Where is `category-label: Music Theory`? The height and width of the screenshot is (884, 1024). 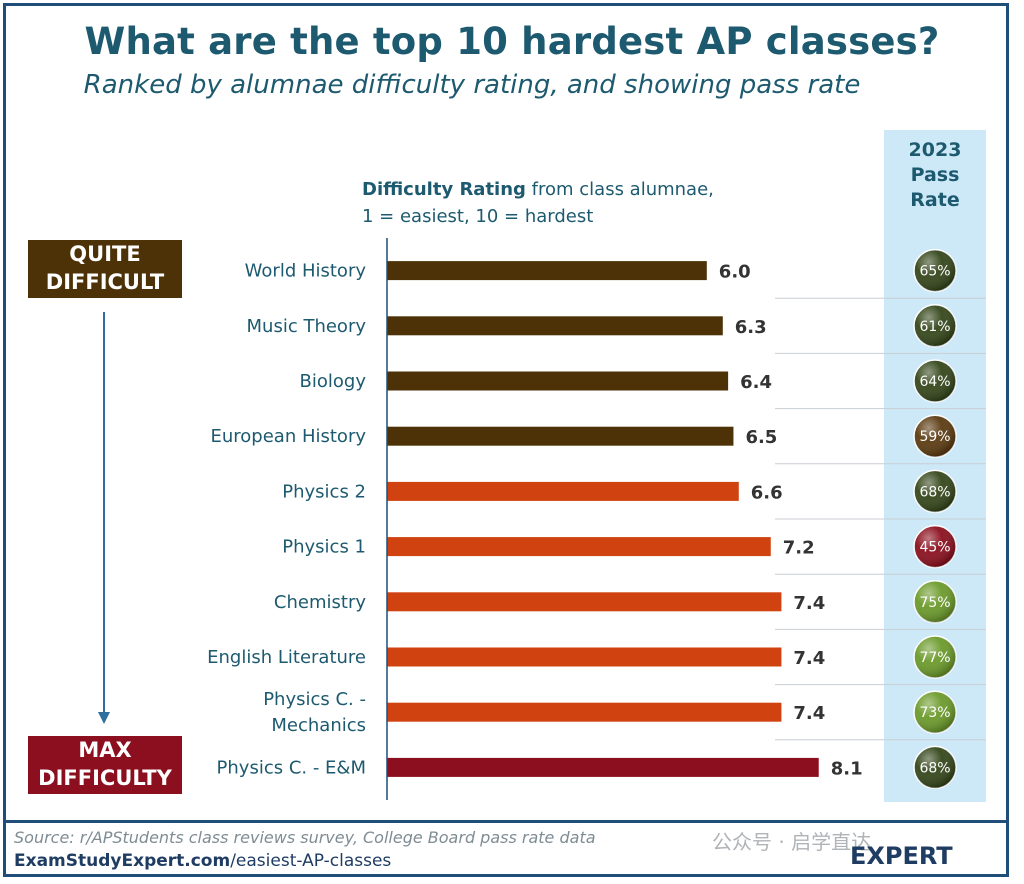
category-label: Music Theory is located at coordinates (307, 326).